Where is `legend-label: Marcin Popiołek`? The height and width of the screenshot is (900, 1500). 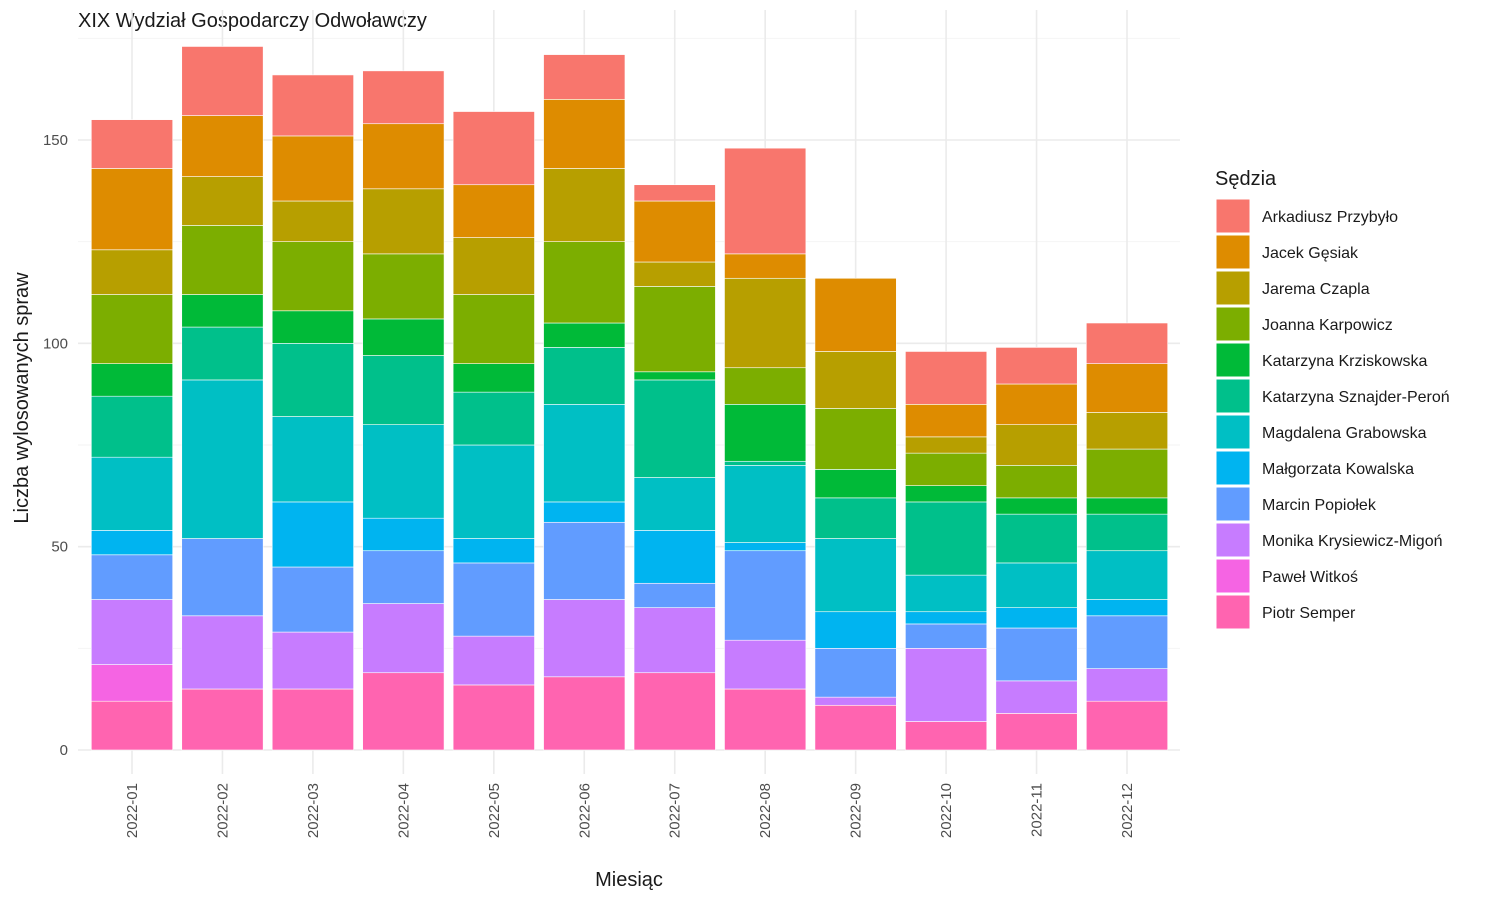 legend-label: Marcin Popiołek is located at coordinates (1319, 505).